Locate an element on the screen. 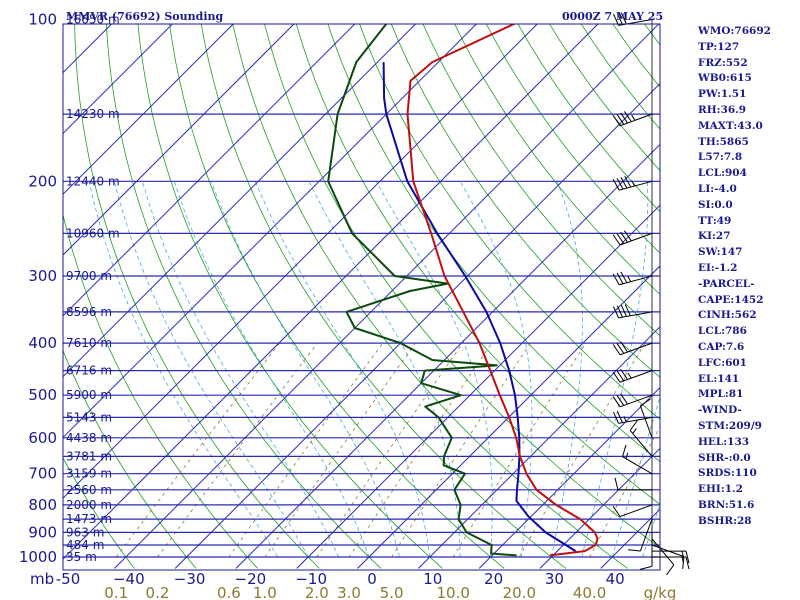 This screenshot has width=800, height=600. height-label: 1473 m is located at coordinates (89, 519).